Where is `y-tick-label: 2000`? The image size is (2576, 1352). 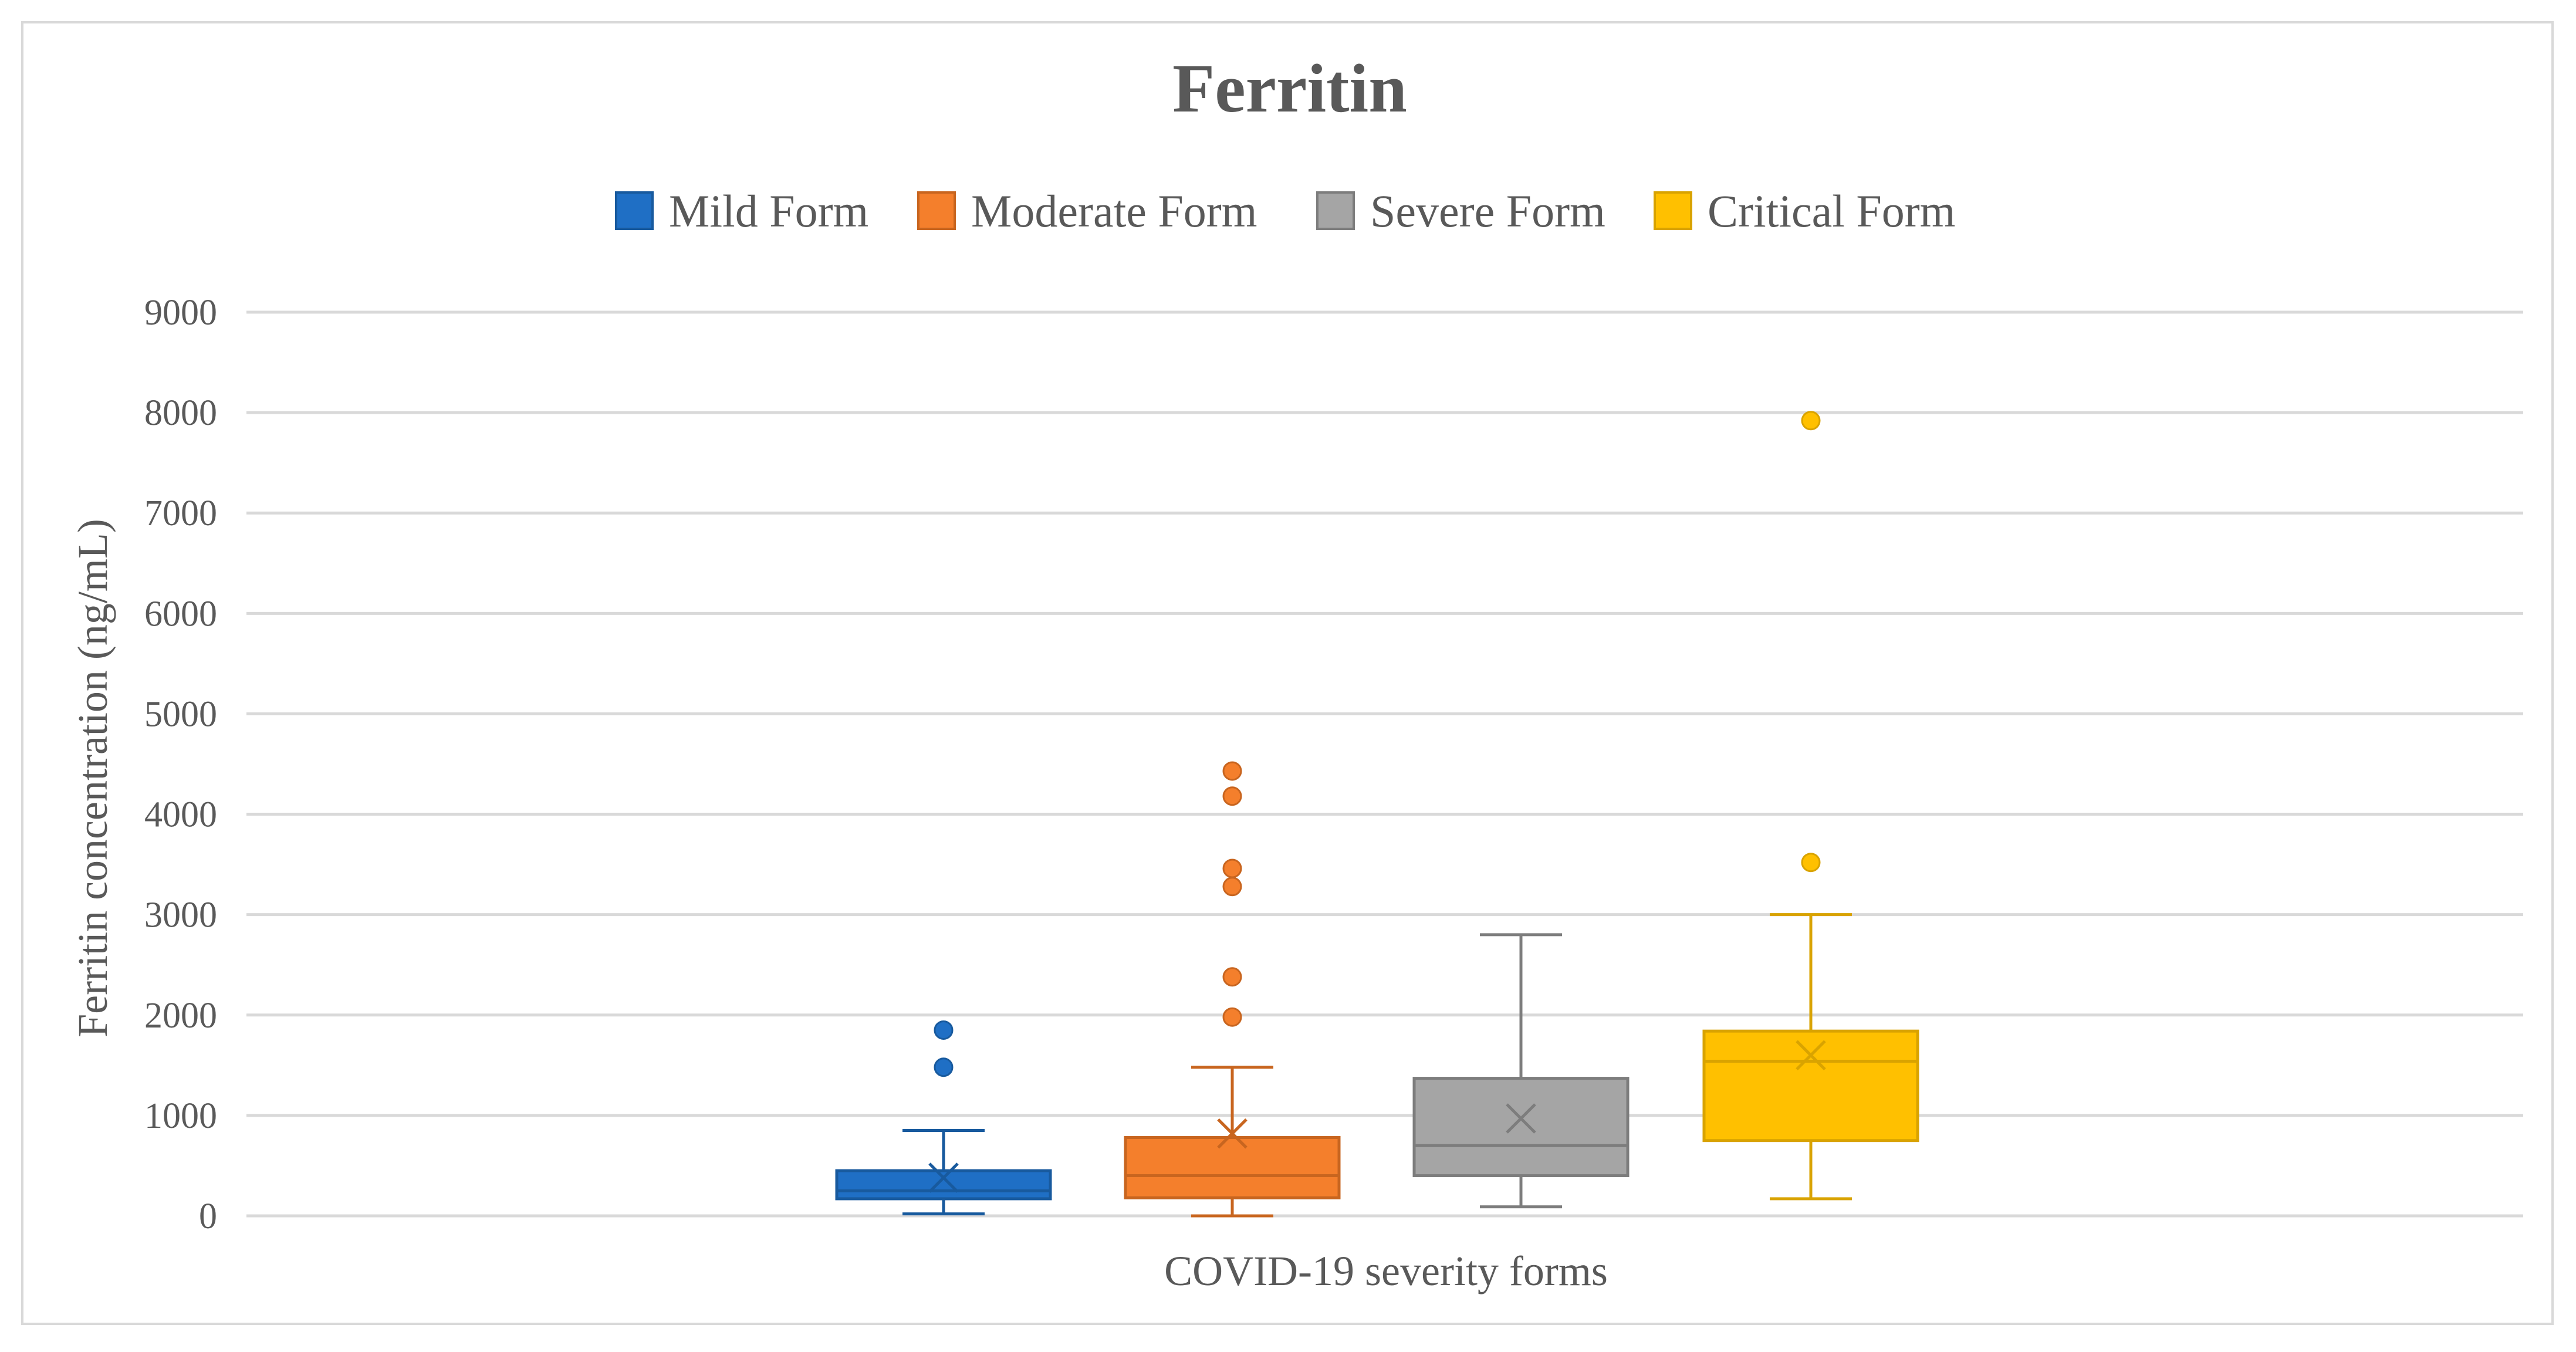
y-tick-label: 2000 is located at coordinates (180, 1016).